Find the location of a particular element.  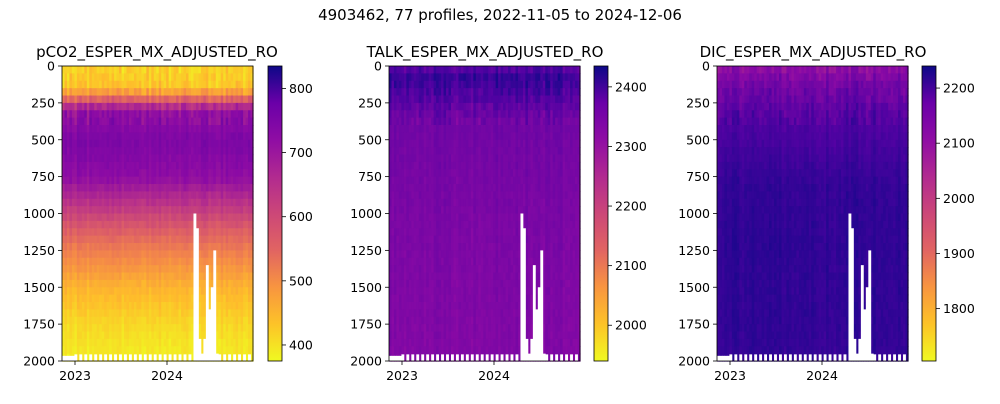

x-axis: 2023 2024 is located at coordinates (121, 372).